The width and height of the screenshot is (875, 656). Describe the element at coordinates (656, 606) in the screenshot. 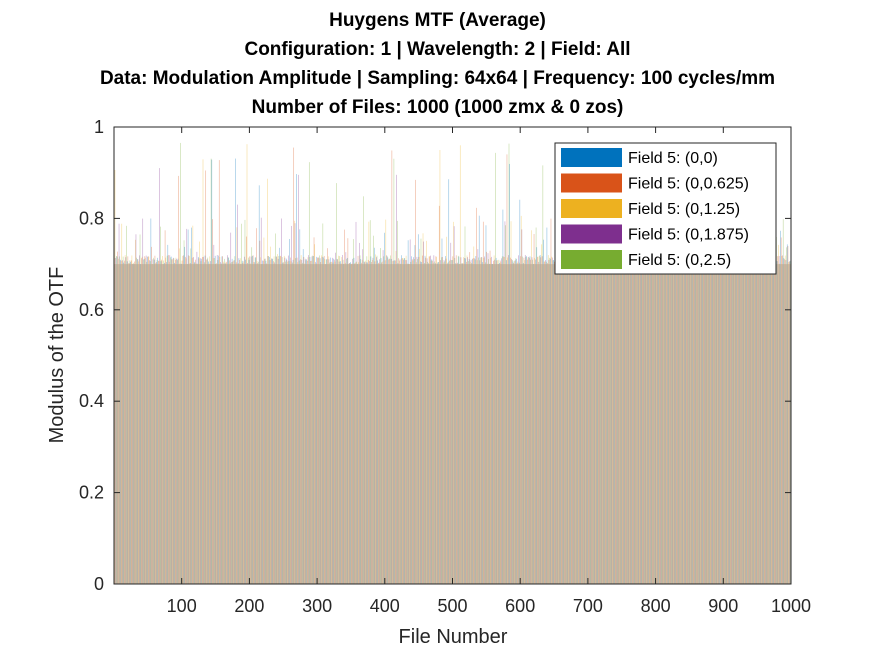

I see `x-tick-label: 800` at that location.